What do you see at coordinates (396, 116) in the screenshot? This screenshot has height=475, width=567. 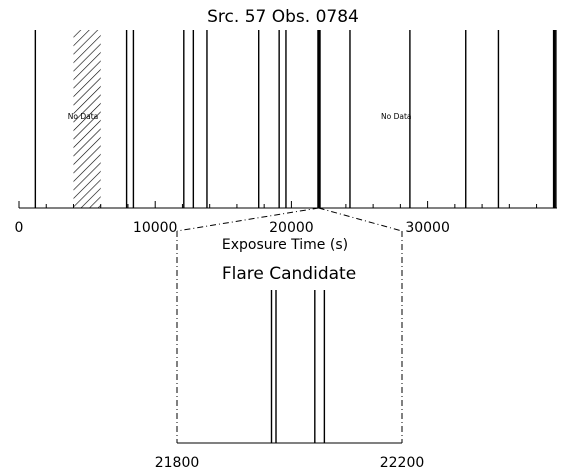 I see `no-data-label-2: No Data` at bounding box center [396, 116].